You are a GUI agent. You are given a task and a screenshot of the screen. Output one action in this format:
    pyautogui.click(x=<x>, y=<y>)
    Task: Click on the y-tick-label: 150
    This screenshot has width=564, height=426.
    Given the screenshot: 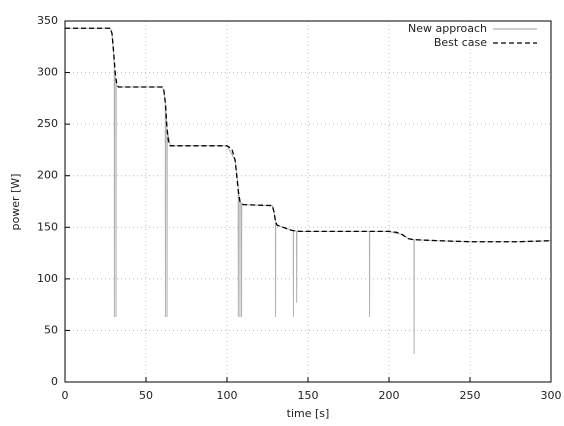 What is the action you would take?
    pyautogui.click(x=47, y=226)
    